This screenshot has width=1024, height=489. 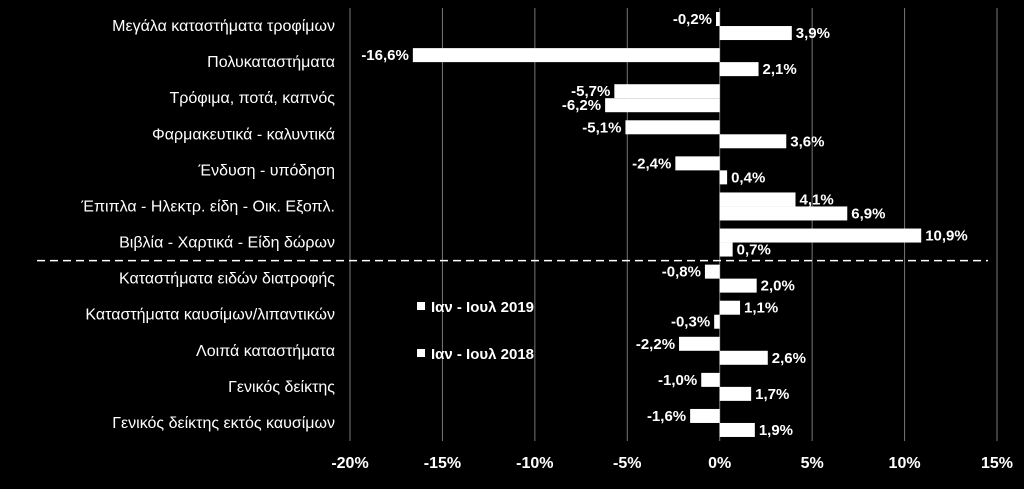 I want to click on category-label: Έπιπλα - Ηλεκτρ. είδη - Οικ. Εξοπλ., so click(x=207, y=206).